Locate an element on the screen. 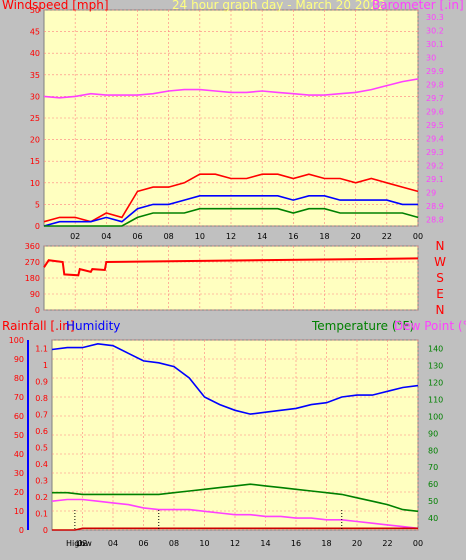 Image resolution: width=466 pixels, height=560 pixels. temperature-tick-label: 130 is located at coordinates (435, 365).